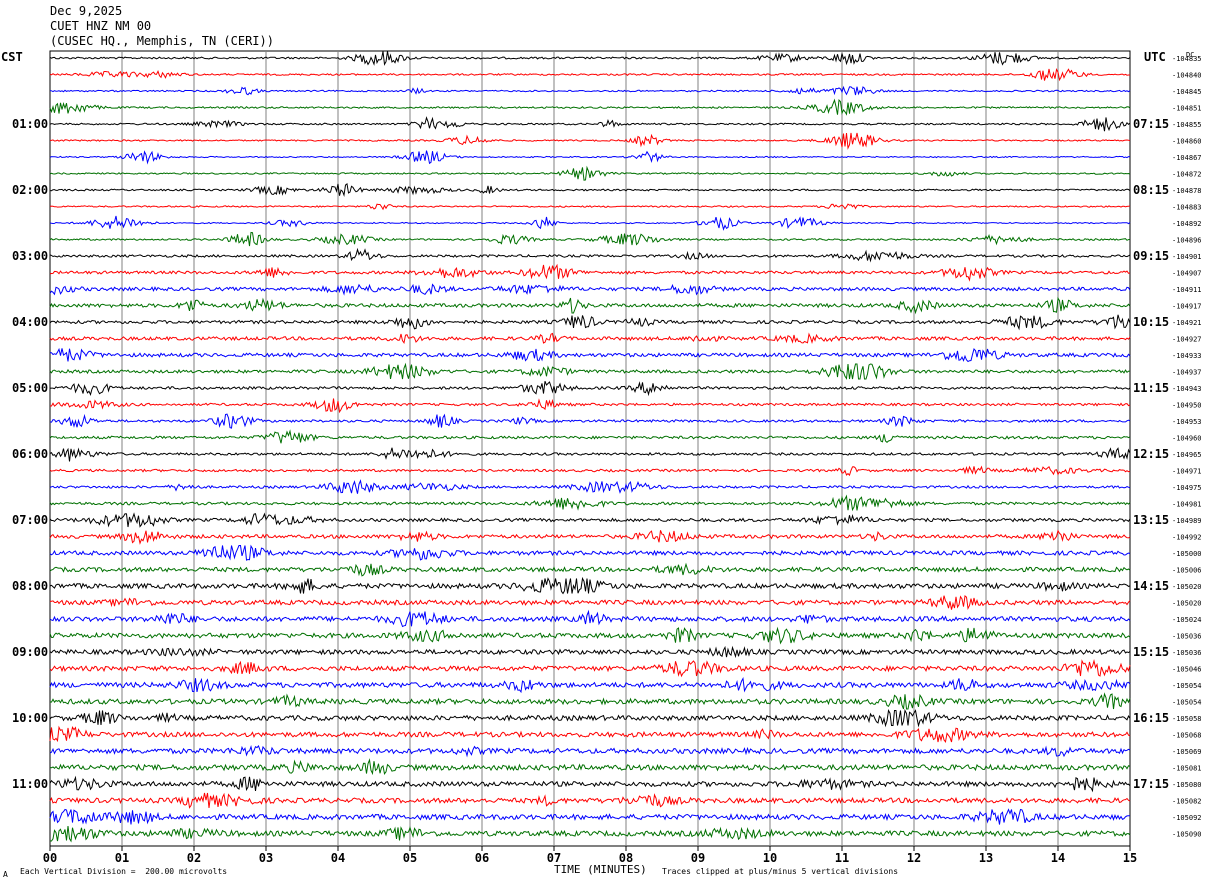 The width and height of the screenshot is (1210, 886). Describe the element at coordinates (1187, 373) in the screenshot. I see `dc-offset-label: -104937` at that location.